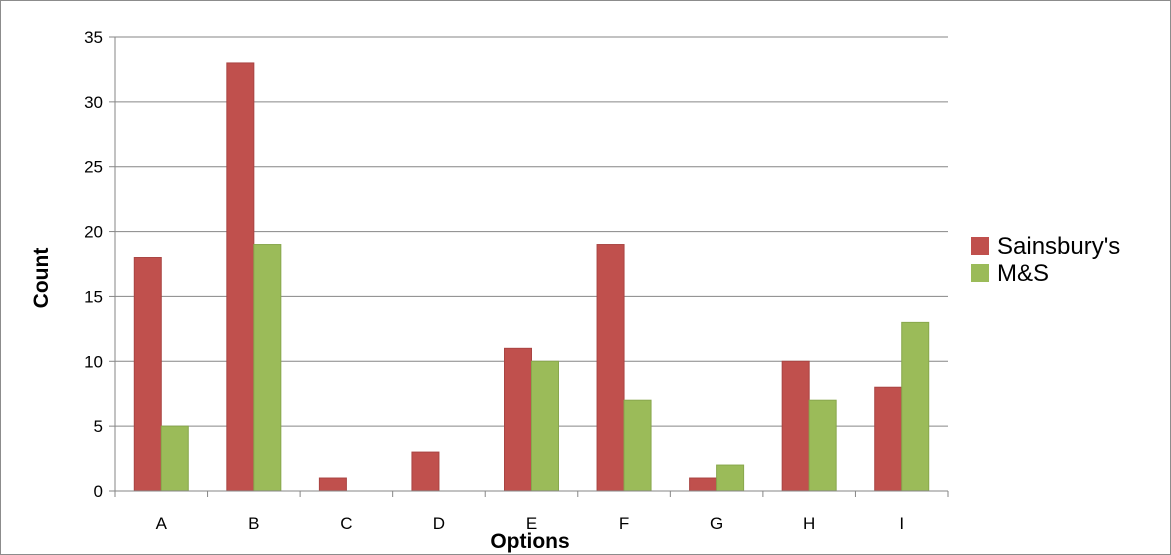 This screenshot has height=555, width=1171. What do you see at coordinates (147, 374) in the screenshot?
I see `bar-A-sainsburys` at bounding box center [147, 374].